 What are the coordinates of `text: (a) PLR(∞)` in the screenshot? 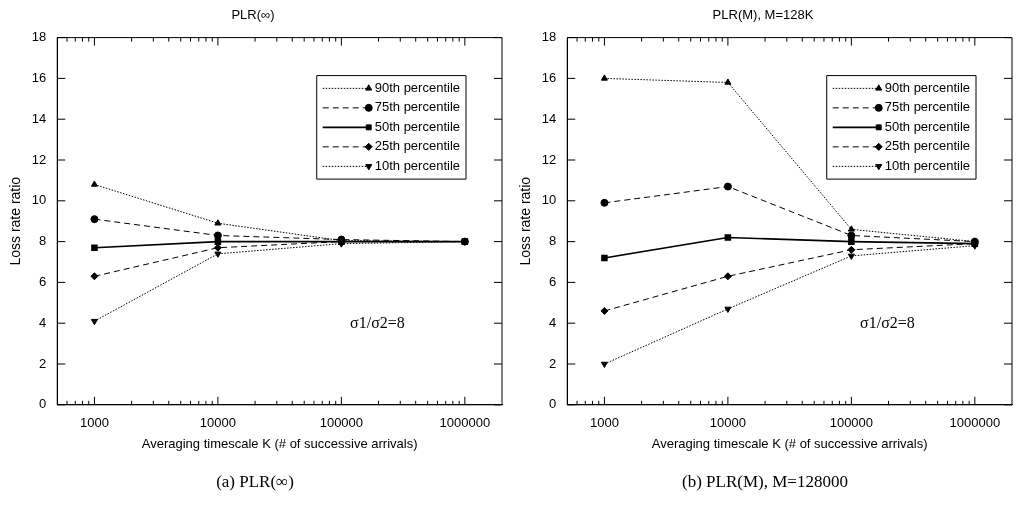 It's located at (255, 482).